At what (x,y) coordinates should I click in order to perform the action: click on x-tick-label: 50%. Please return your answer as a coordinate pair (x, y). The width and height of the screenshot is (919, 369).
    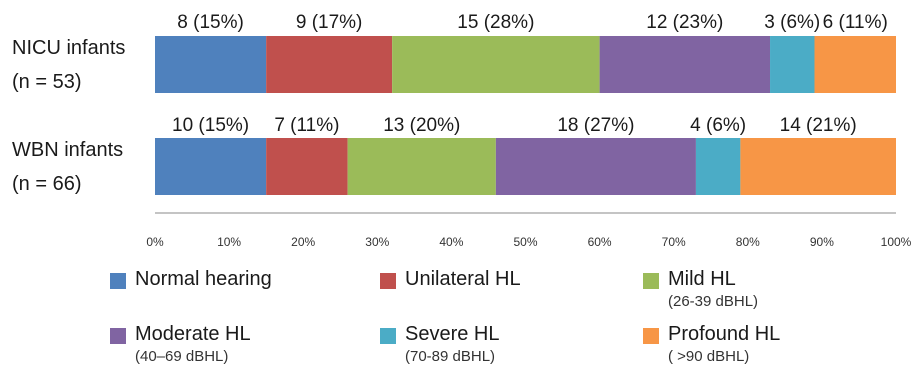
    Looking at the image, I should click on (525, 242).